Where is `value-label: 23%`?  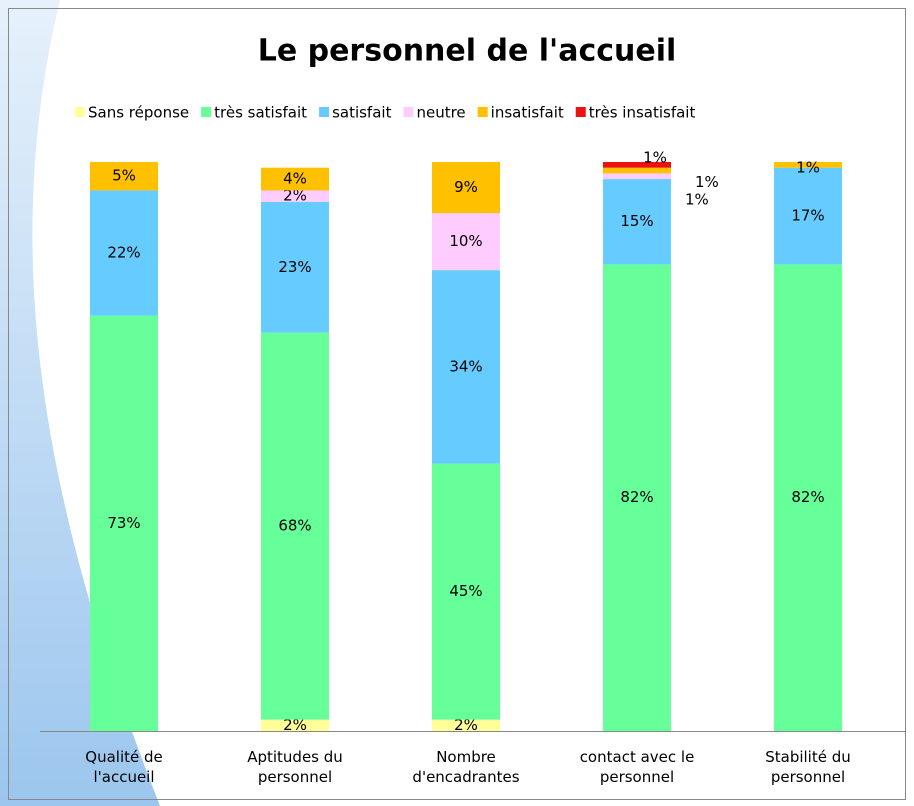
value-label: 23% is located at coordinates (294, 267).